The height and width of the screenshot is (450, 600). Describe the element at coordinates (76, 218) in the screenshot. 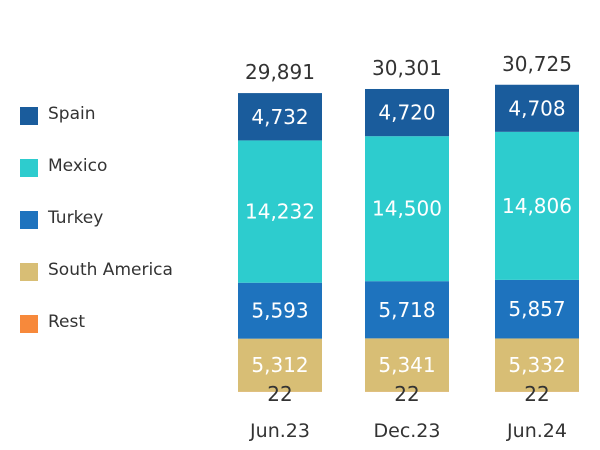

I see `legend-label: Turkey` at that location.